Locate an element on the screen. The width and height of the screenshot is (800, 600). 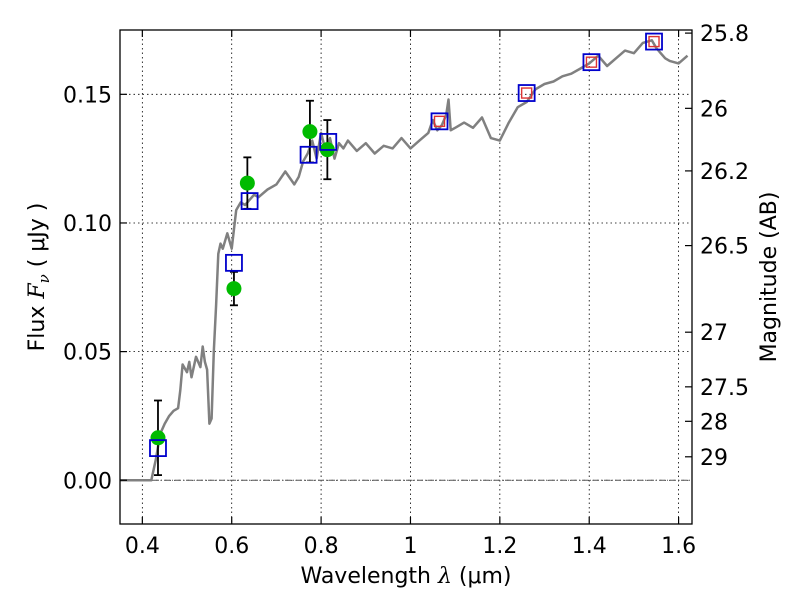
y-tick-label: 0.15 is located at coordinates (87, 95).